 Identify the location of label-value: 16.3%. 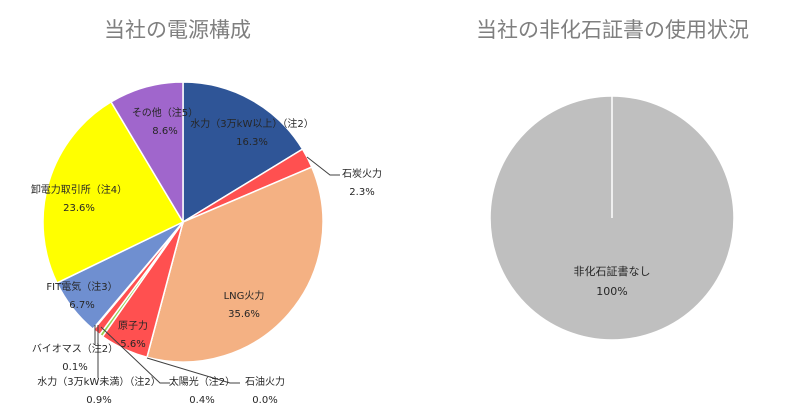
(252, 142).